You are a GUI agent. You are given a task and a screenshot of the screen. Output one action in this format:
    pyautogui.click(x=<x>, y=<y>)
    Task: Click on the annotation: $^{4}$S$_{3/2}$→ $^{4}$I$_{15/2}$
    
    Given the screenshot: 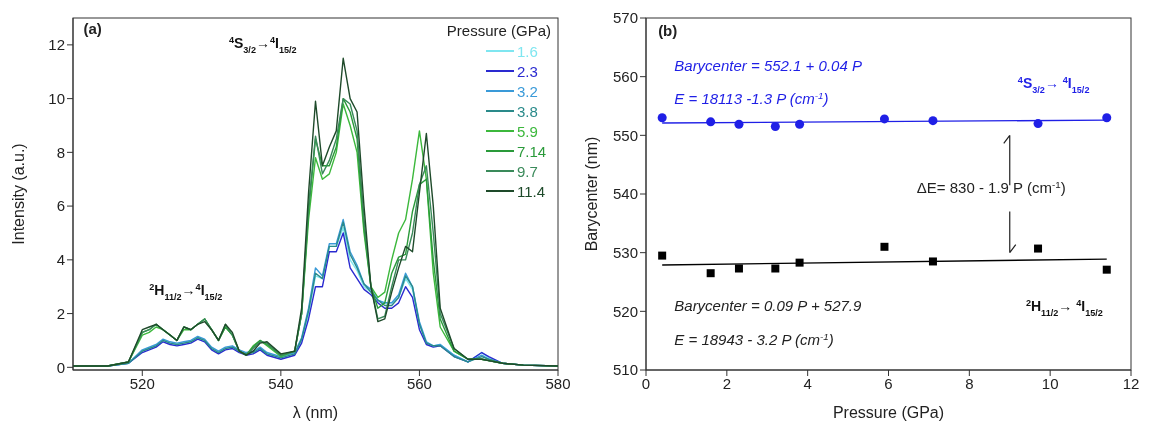 What is the action you would take?
    pyautogui.click(x=1053, y=85)
    